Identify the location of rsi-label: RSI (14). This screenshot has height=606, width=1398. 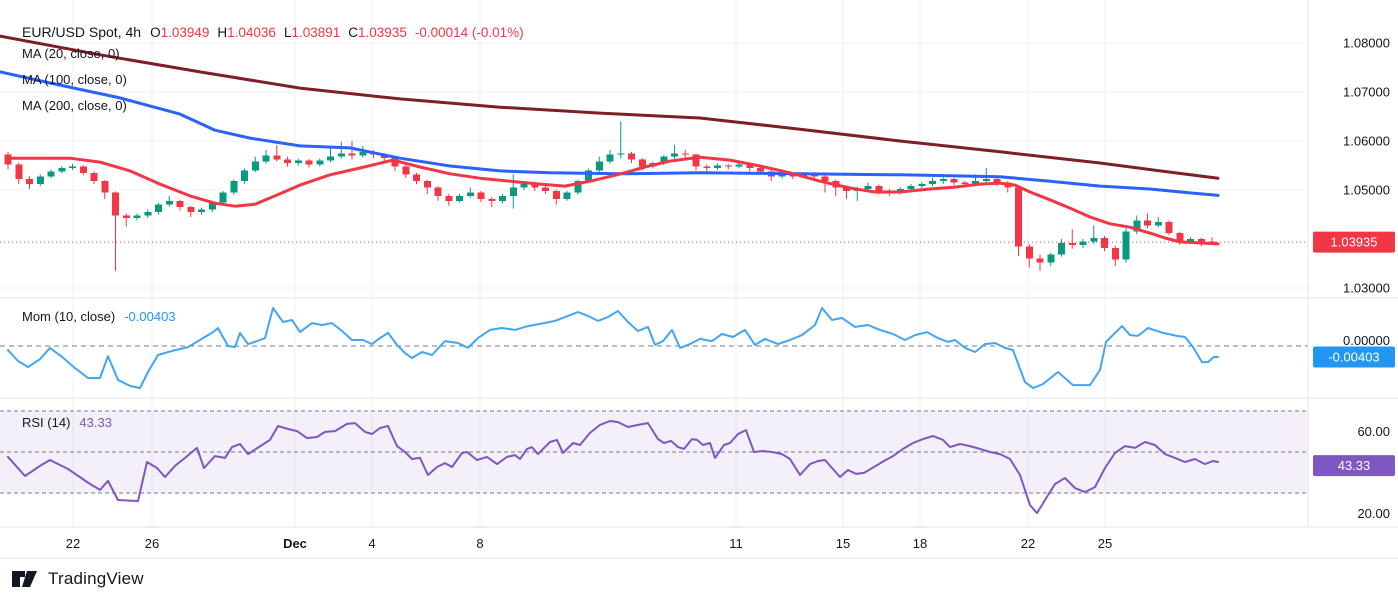
(46, 422).